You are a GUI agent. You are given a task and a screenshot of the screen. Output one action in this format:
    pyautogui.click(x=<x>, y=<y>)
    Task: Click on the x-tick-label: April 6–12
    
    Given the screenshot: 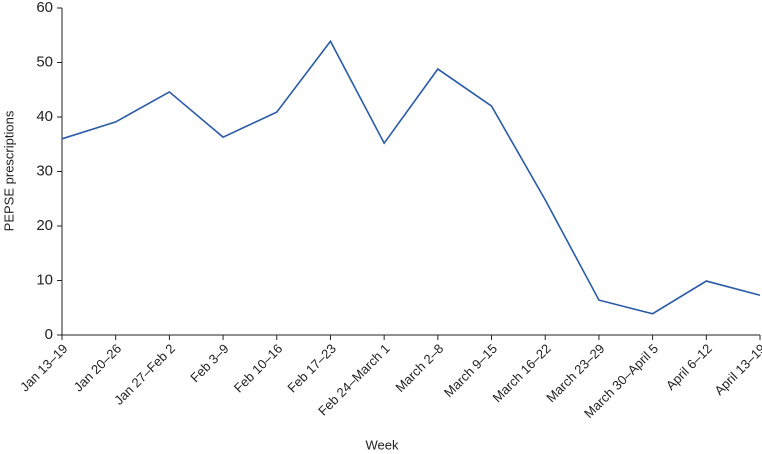 What is the action you would take?
    pyautogui.click(x=689, y=367)
    